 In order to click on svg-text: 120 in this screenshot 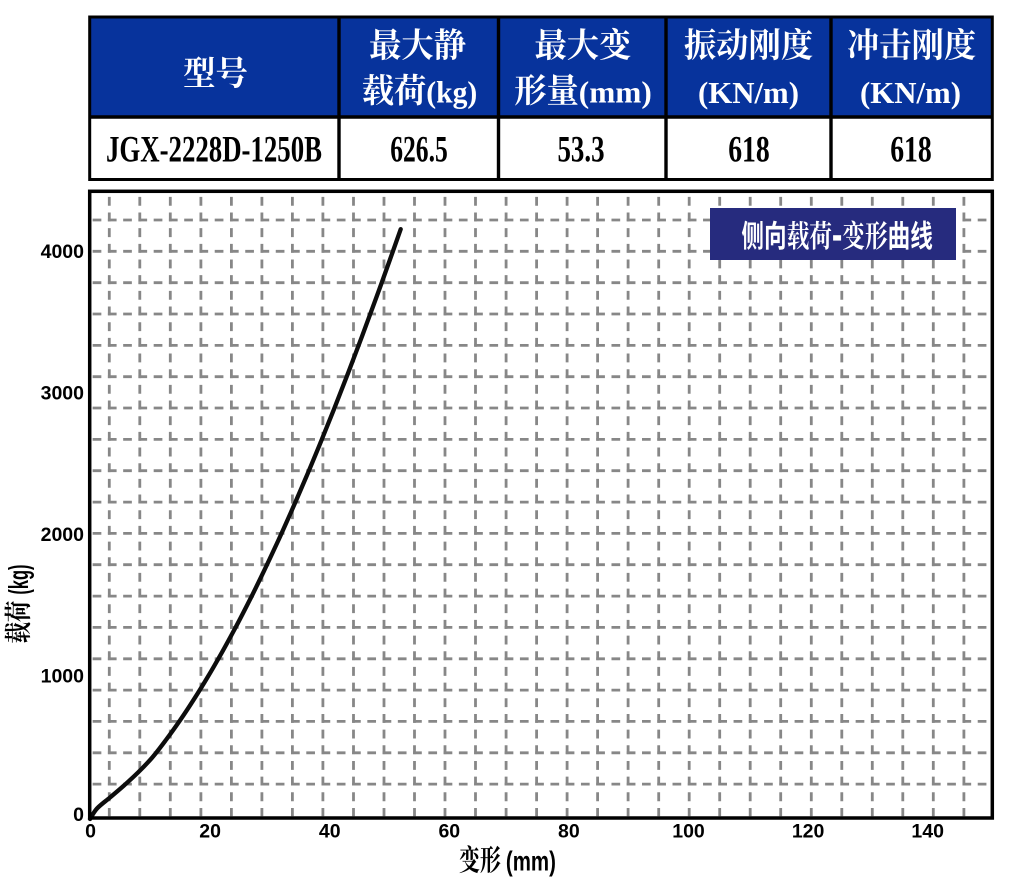, I will do `click(808, 832)`.